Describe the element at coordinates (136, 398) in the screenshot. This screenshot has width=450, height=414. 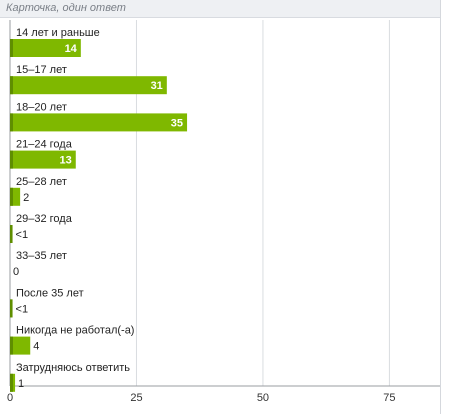
I see `x-tick-label: 25` at that location.